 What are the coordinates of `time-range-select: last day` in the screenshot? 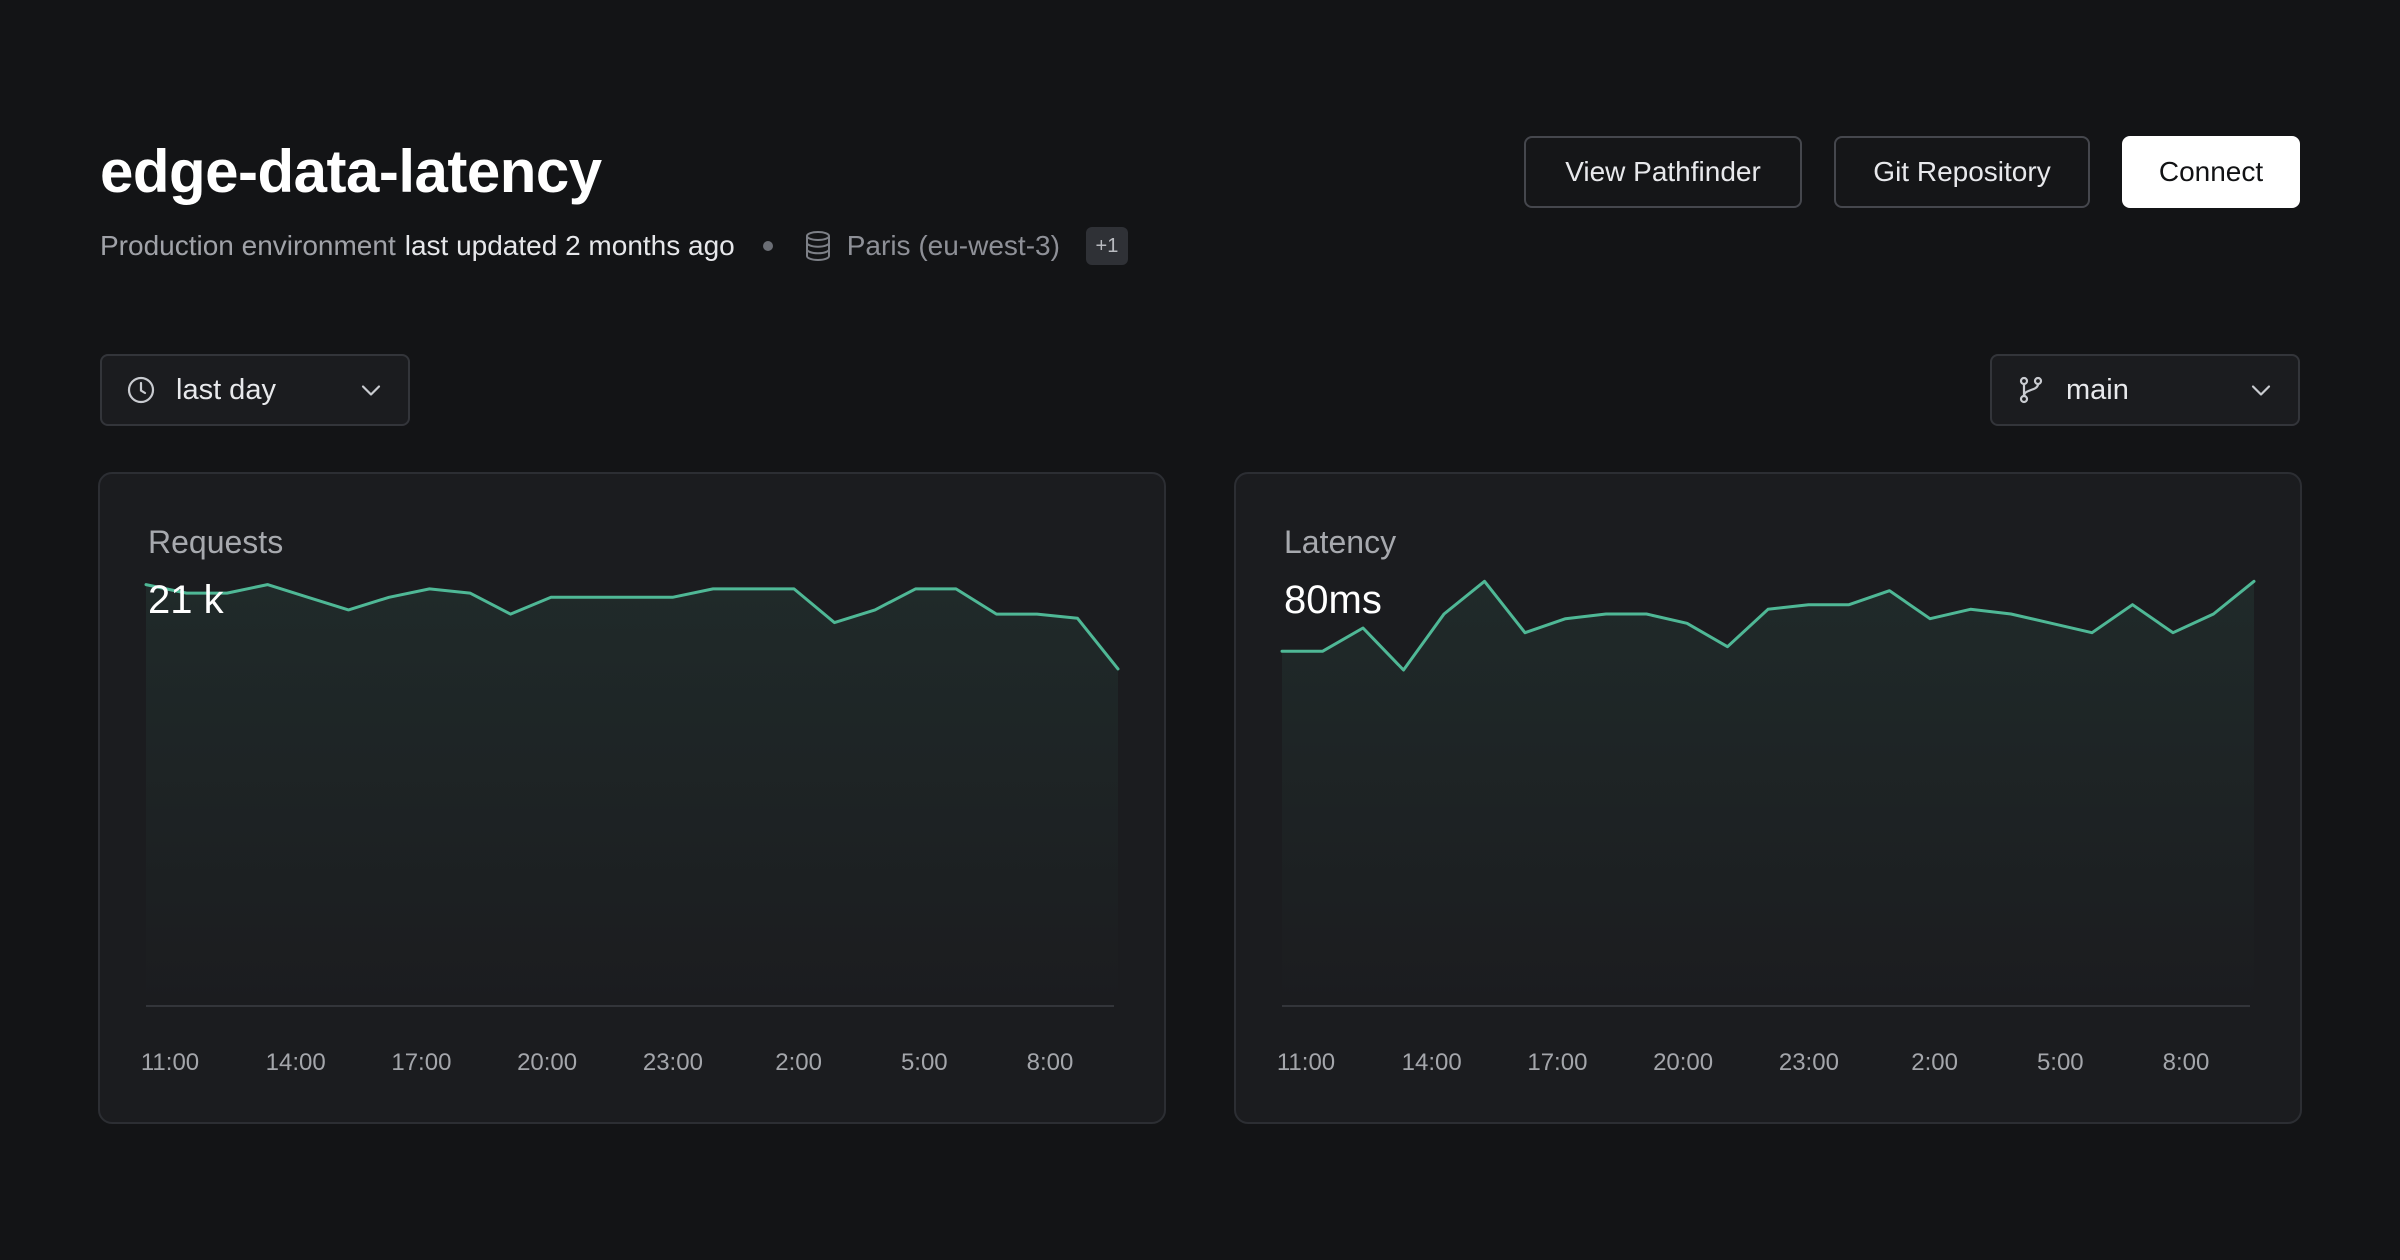 It's located at (255, 390).